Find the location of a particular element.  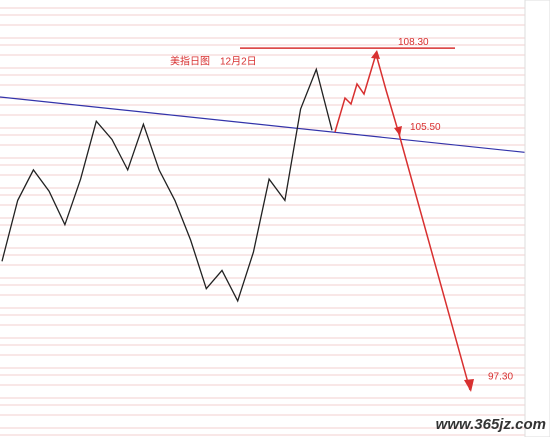

price-axis is located at coordinates (537, 219).